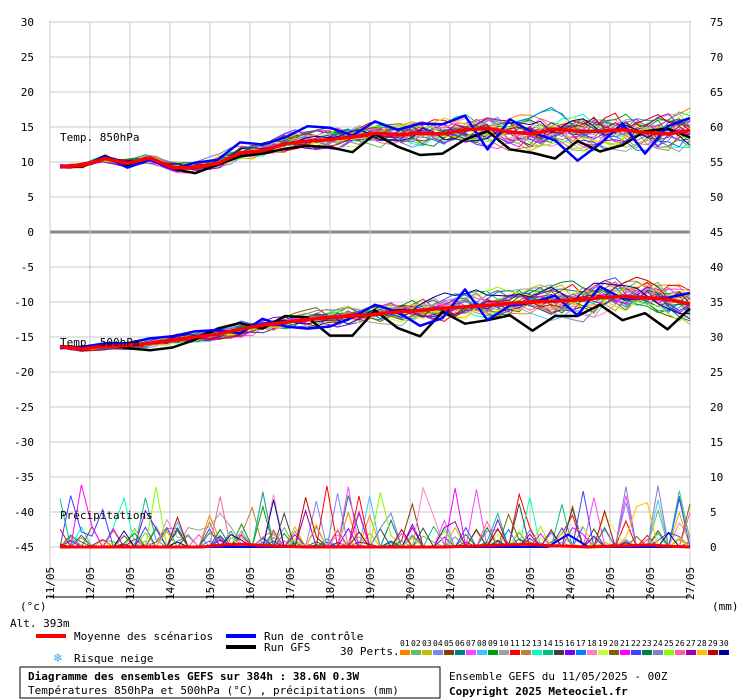 Image resolution: width=740 pixels, height=700 pixels. Describe the element at coordinates (713, 512) in the screenshot. I see `right-tick-label: 5` at that location.